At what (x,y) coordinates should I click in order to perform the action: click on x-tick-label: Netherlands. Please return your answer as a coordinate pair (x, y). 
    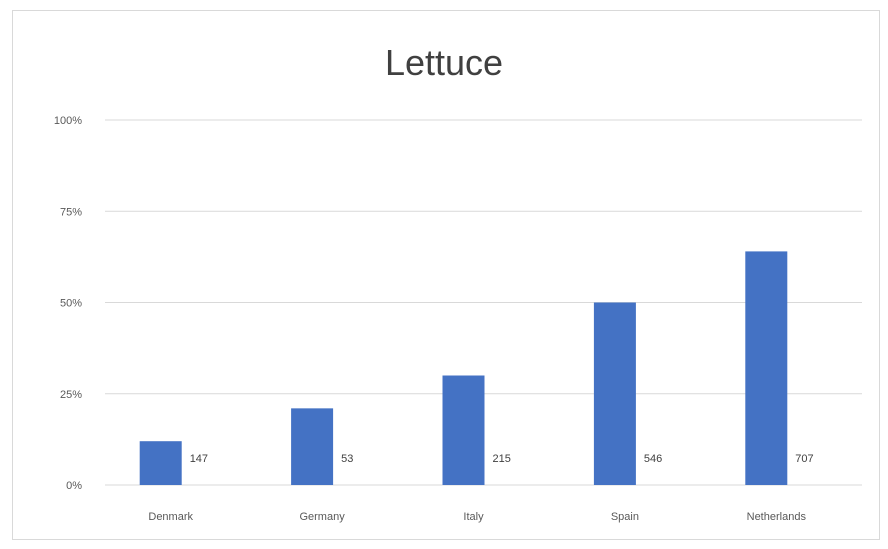
    Looking at the image, I should click on (777, 517).